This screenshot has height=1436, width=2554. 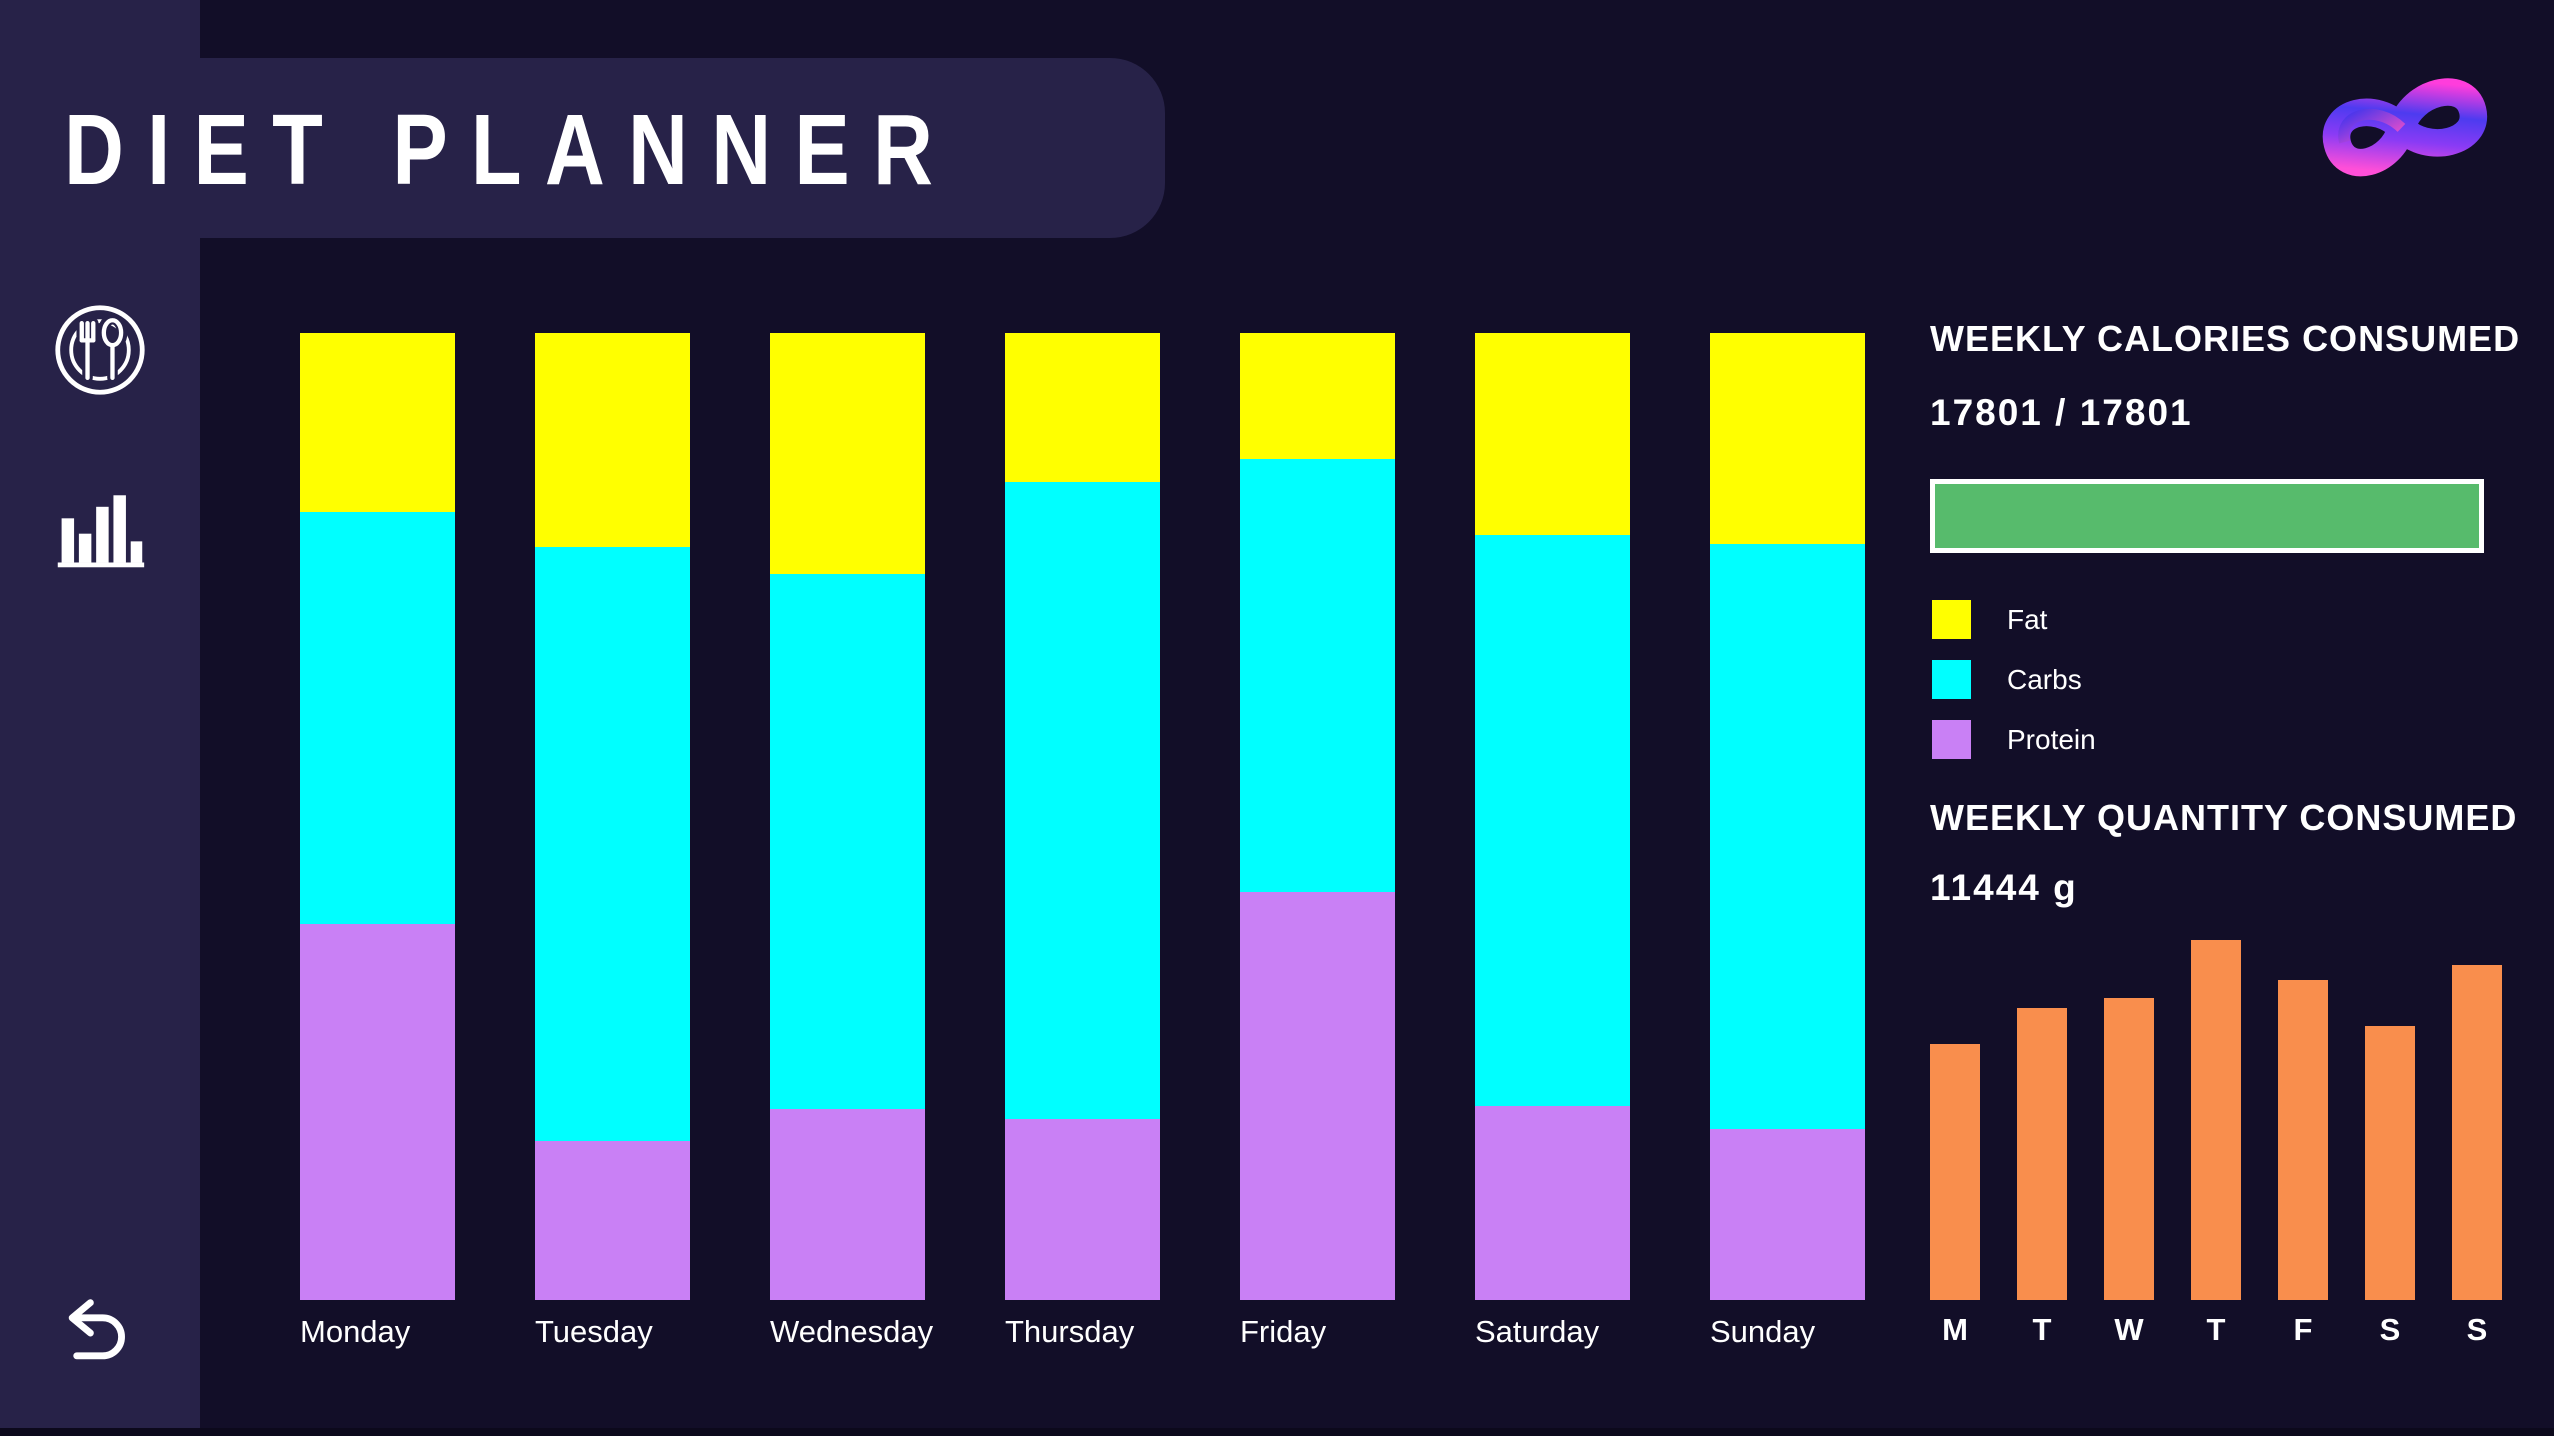 I want to click on page-title: DIET PLANNER, so click(x=510, y=150).